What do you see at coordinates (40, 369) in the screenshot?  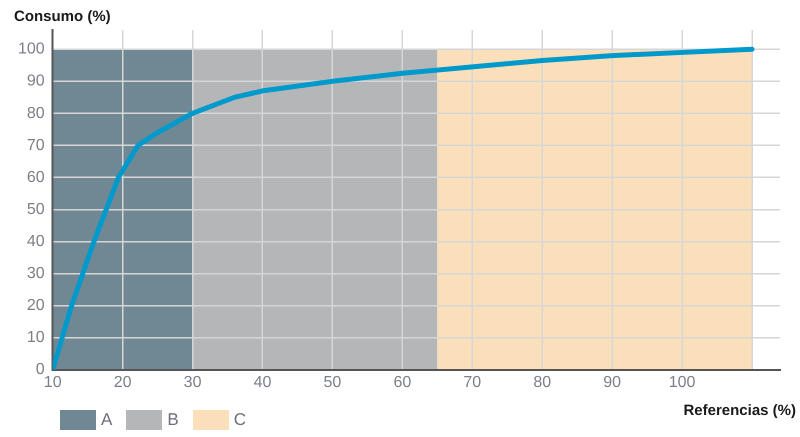 I see `y-tick-label: 0` at bounding box center [40, 369].